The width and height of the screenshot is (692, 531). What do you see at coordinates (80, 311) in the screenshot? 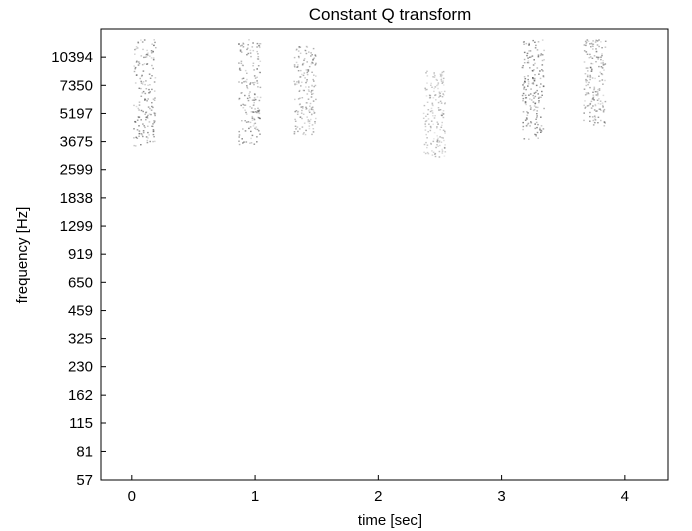
I see `y-tick-label: 459` at bounding box center [80, 311].